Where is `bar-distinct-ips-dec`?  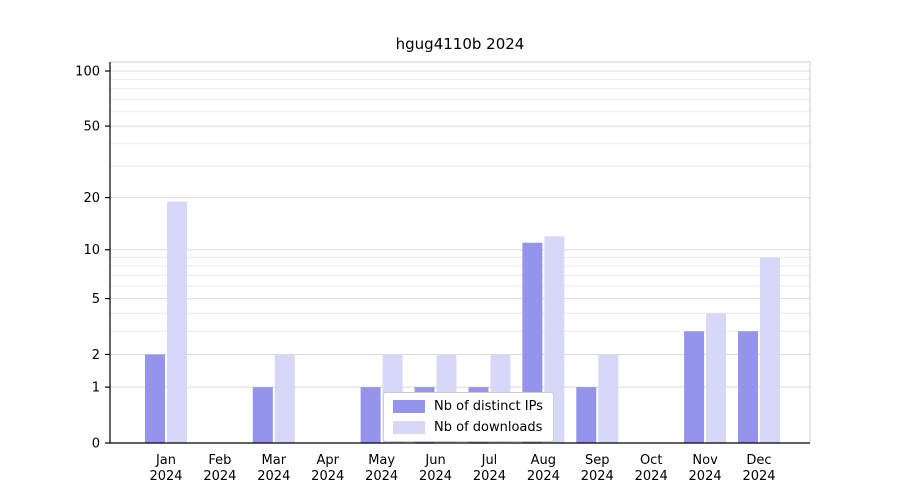
bar-distinct-ips-dec is located at coordinates (748, 387).